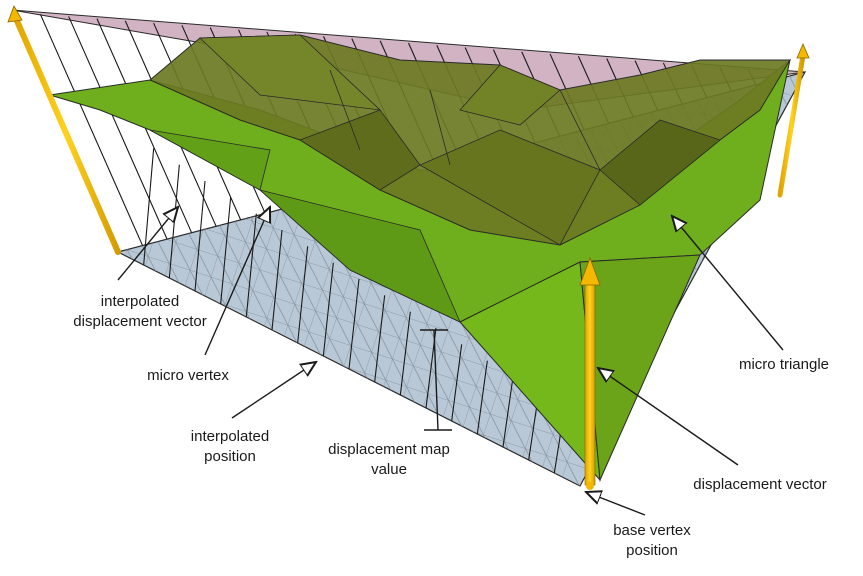 This screenshot has width=863, height=576. Describe the element at coordinates (230, 446) in the screenshot. I see `label-interpolated-position: interpolated position` at that location.